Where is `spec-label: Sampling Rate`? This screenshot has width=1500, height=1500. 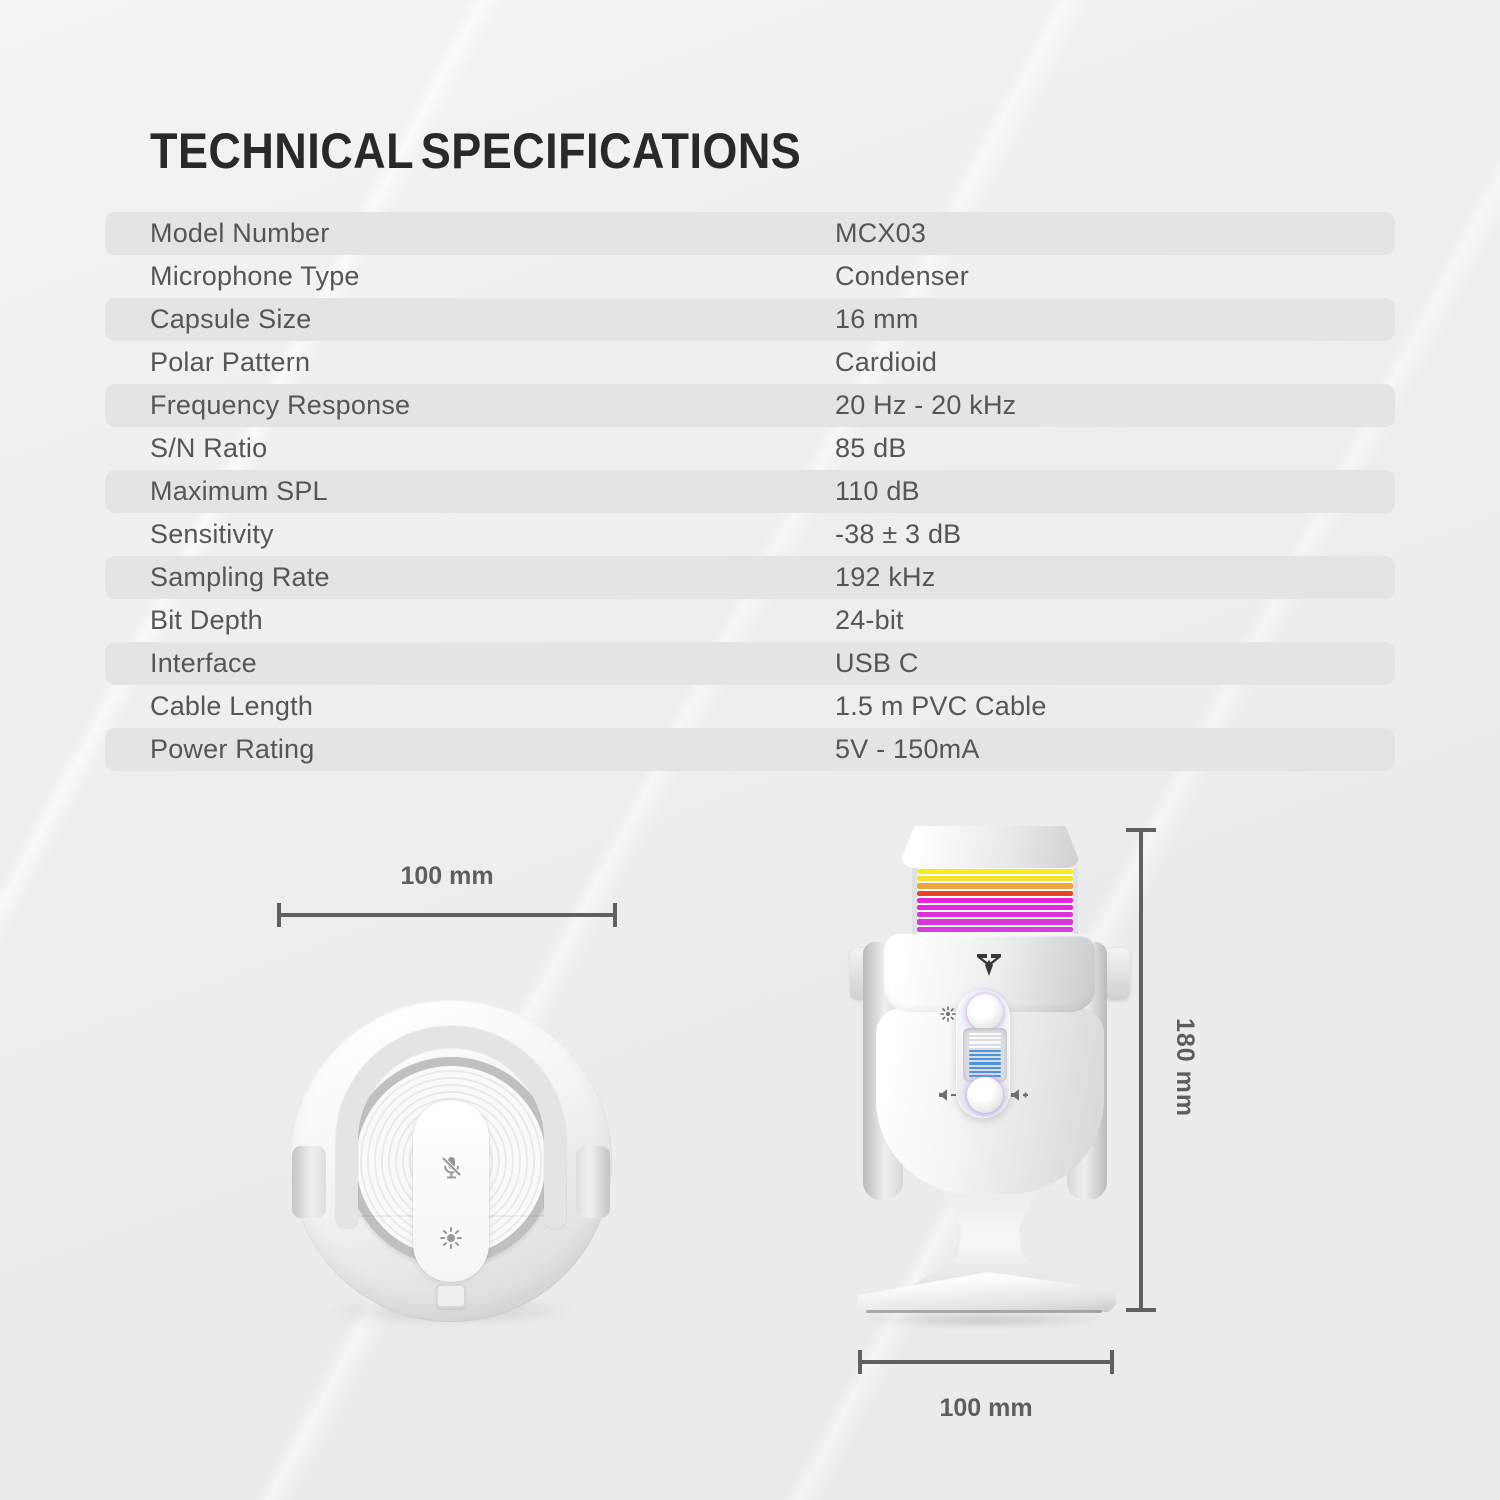
spec-label: Sampling Rate is located at coordinates (240, 577).